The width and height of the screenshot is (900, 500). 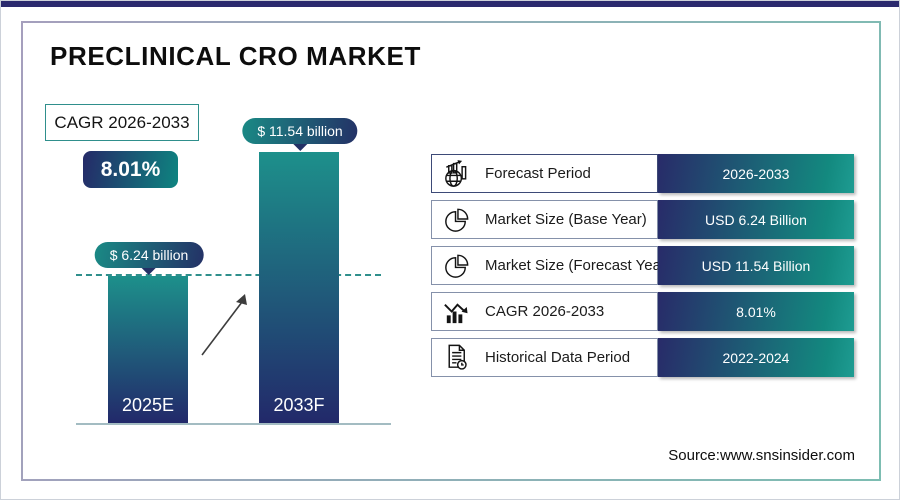 What do you see at coordinates (224, 325) in the screenshot?
I see `growth-arrow-icon` at bounding box center [224, 325].